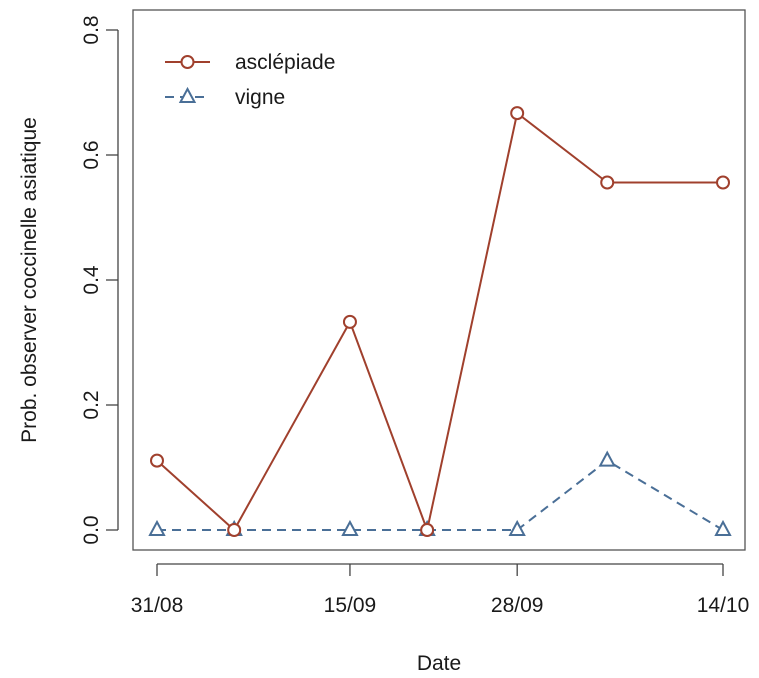 This screenshot has width=759, height=678. What do you see at coordinates (29, 280) in the screenshot?
I see `y-axis-title: Prob. observer coccinelle asiatique` at bounding box center [29, 280].